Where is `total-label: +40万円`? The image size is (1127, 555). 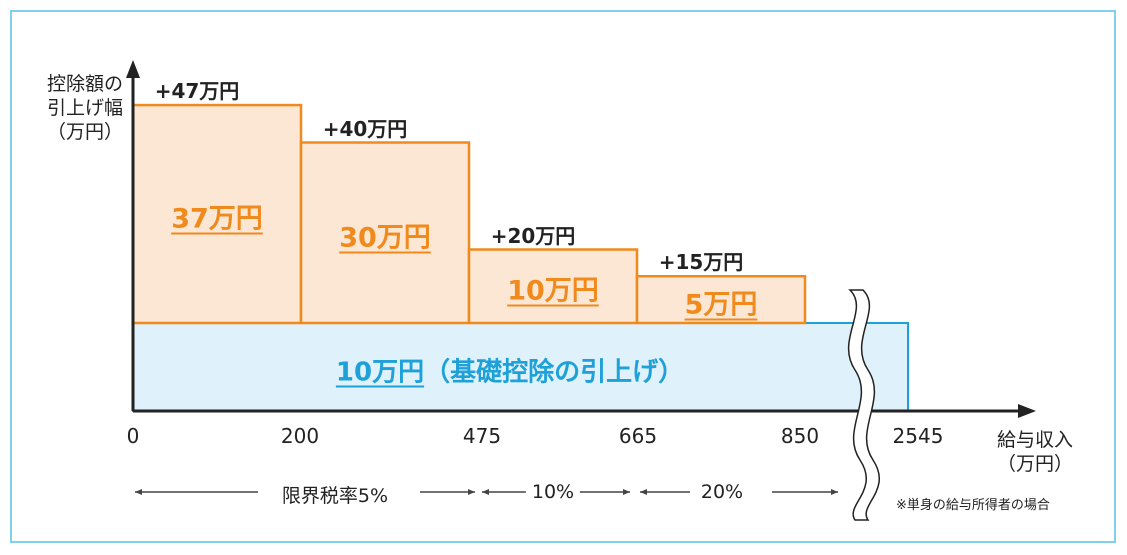
total-label: +40万円 is located at coordinates (365, 128).